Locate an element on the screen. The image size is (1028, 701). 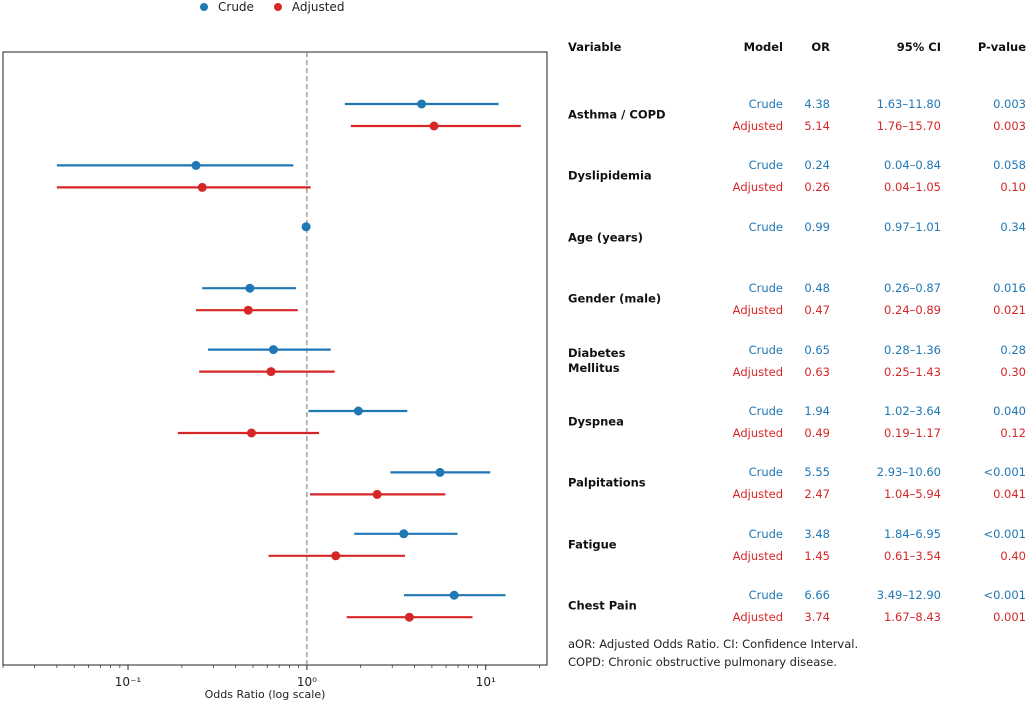
variable-label: Diabetes Mellitus is located at coordinates (597, 360).